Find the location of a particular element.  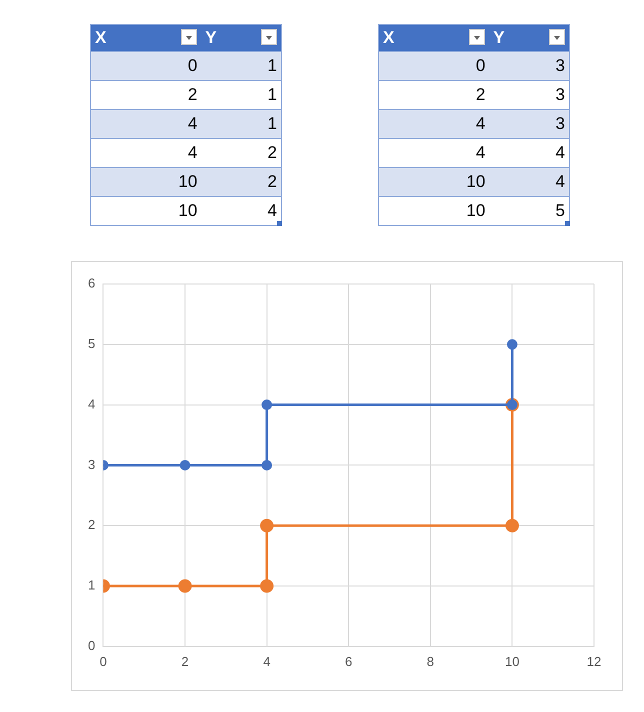

text: 0 is located at coordinates (434, 66).